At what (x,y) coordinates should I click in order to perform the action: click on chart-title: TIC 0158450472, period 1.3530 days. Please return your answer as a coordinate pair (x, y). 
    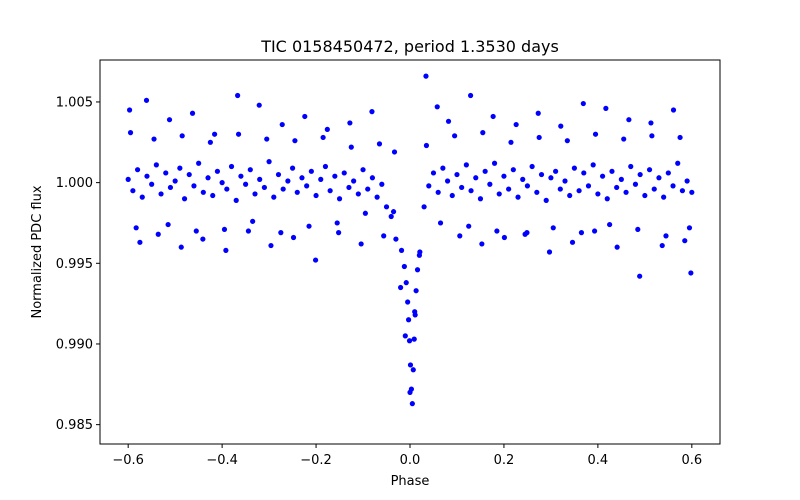
    Looking at the image, I should click on (409, 46).